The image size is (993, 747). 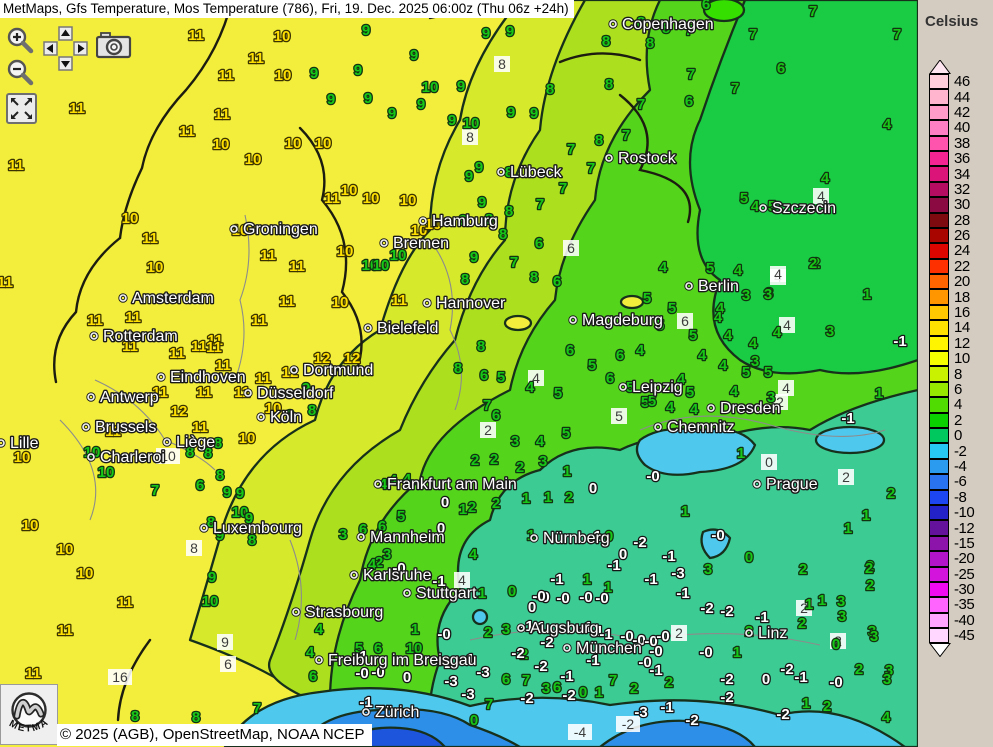 I want to click on legend-label: 46, so click(x=962, y=82).